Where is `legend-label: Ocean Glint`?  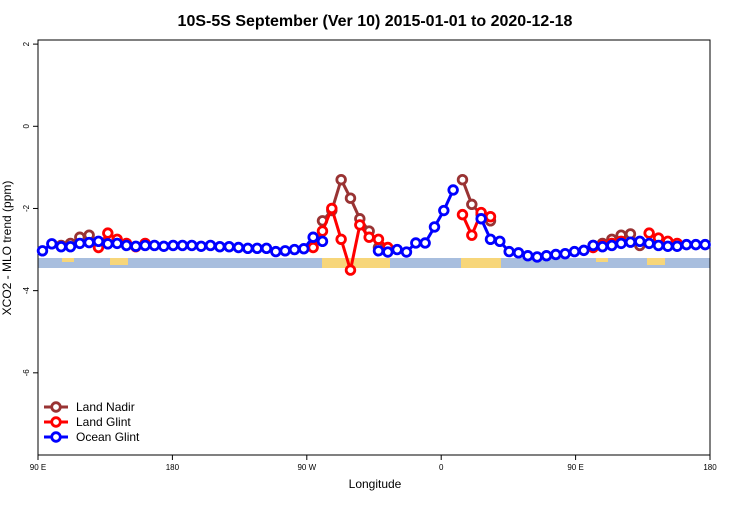 legend-label: Ocean Glint is located at coordinates (108, 437).